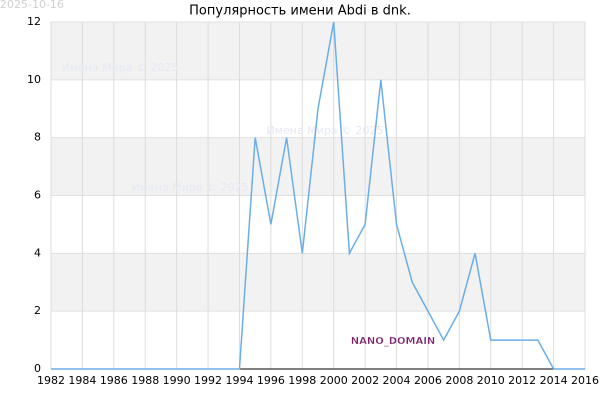  What do you see at coordinates (37, 195) in the screenshot?
I see `y-tick-label: 6` at bounding box center [37, 195].